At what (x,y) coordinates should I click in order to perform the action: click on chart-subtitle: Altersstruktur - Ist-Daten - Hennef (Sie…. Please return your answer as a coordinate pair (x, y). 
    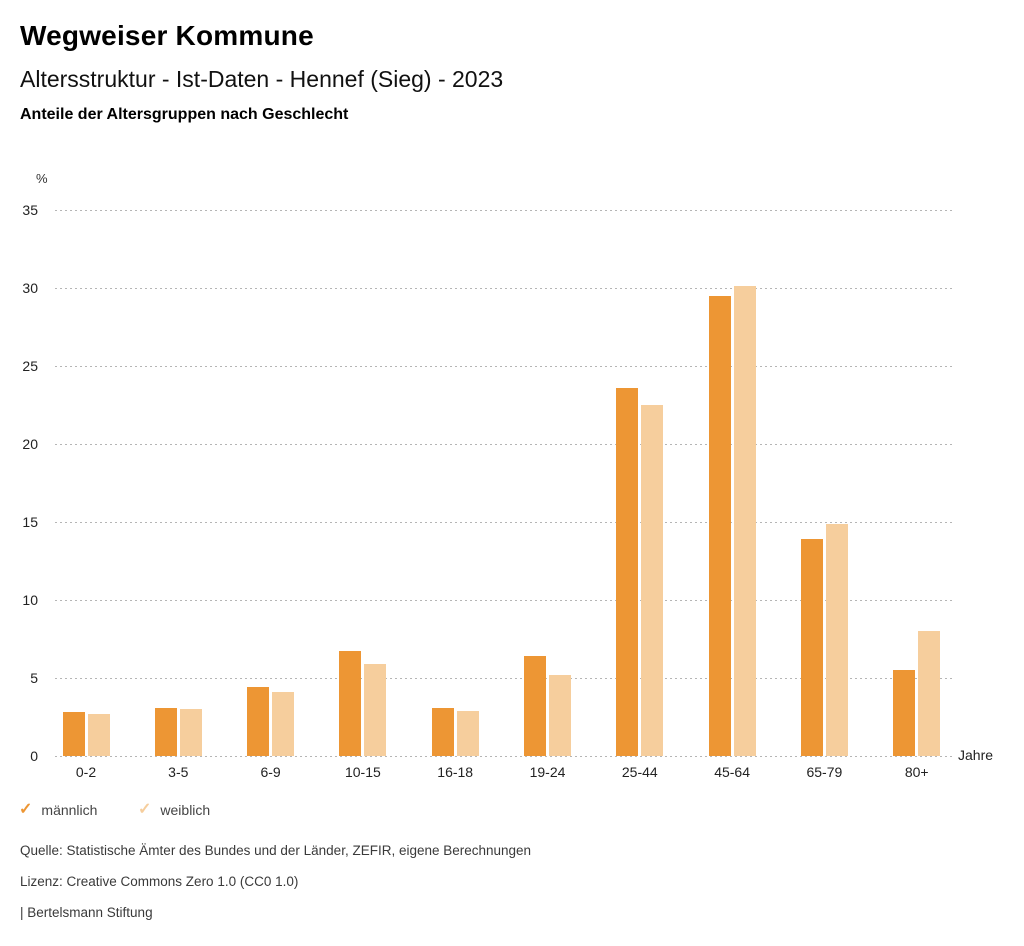
    Looking at the image, I should click on (262, 79).